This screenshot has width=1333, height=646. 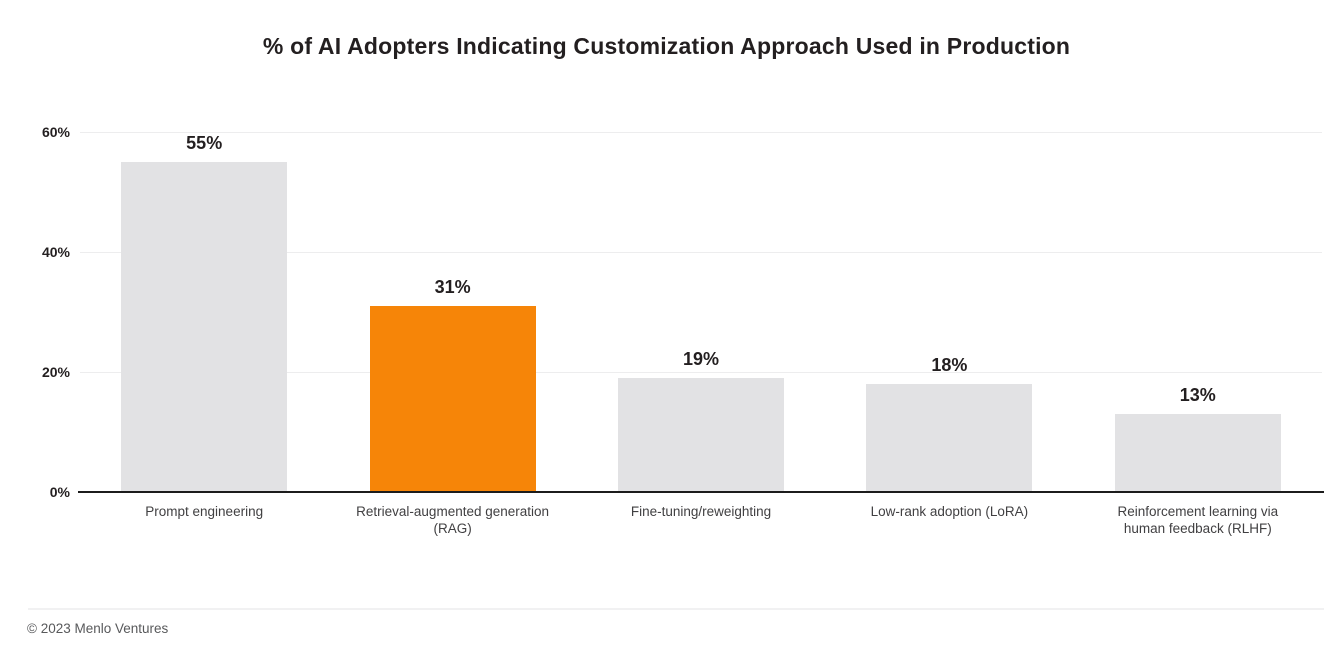 I want to click on source-attribution: © 2023 Menlo Ventures, so click(x=98, y=628).